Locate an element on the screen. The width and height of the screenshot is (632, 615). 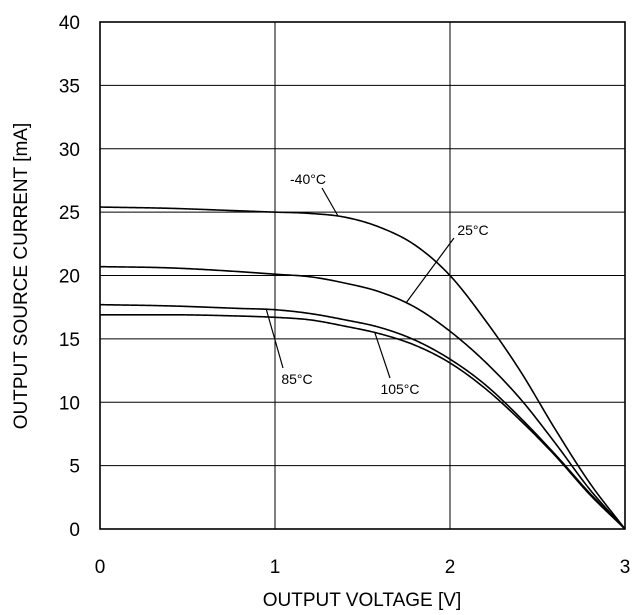
y-tick-label: 0 is located at coordinates (74, 530).